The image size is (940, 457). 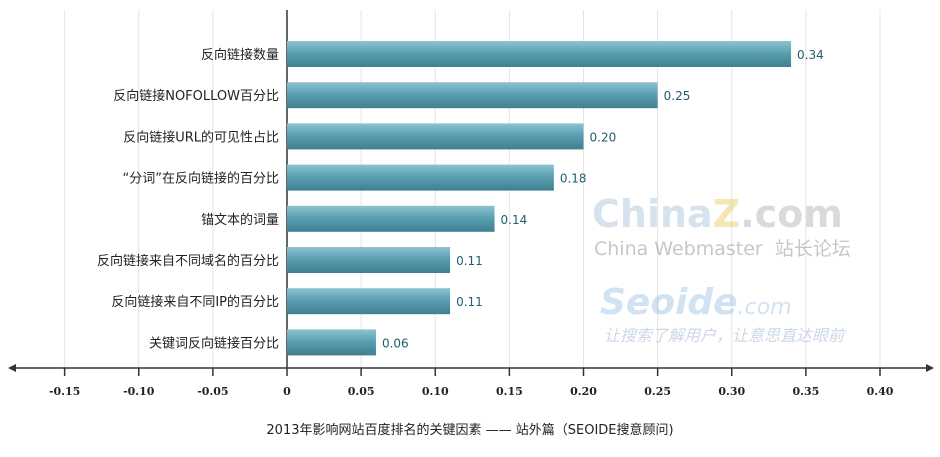 What do you see at coordinates (603, 137) in the screenshot?
I see `data-label: 0.20` at bounding box center [603, 137].